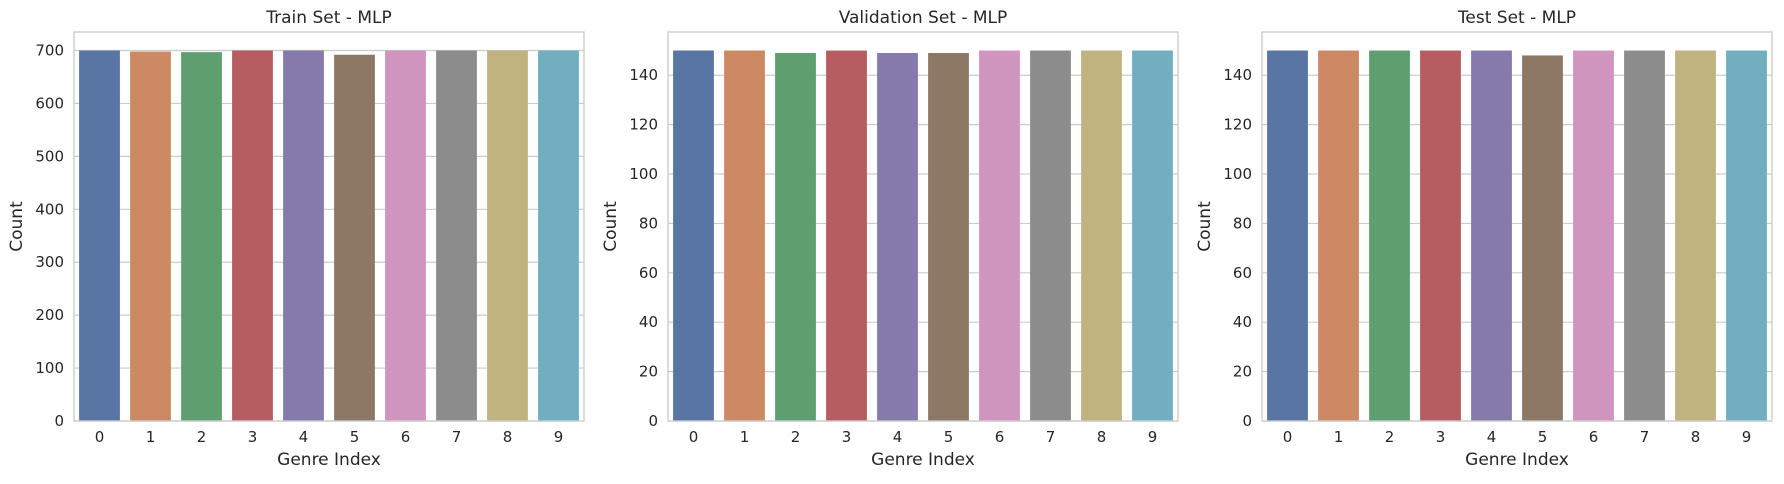 This screenshot has height=484, width=1784. Describe the element at coordinates (328, 18) in the screenshot. I see `chart-title: Train Set - MLP` at that location.